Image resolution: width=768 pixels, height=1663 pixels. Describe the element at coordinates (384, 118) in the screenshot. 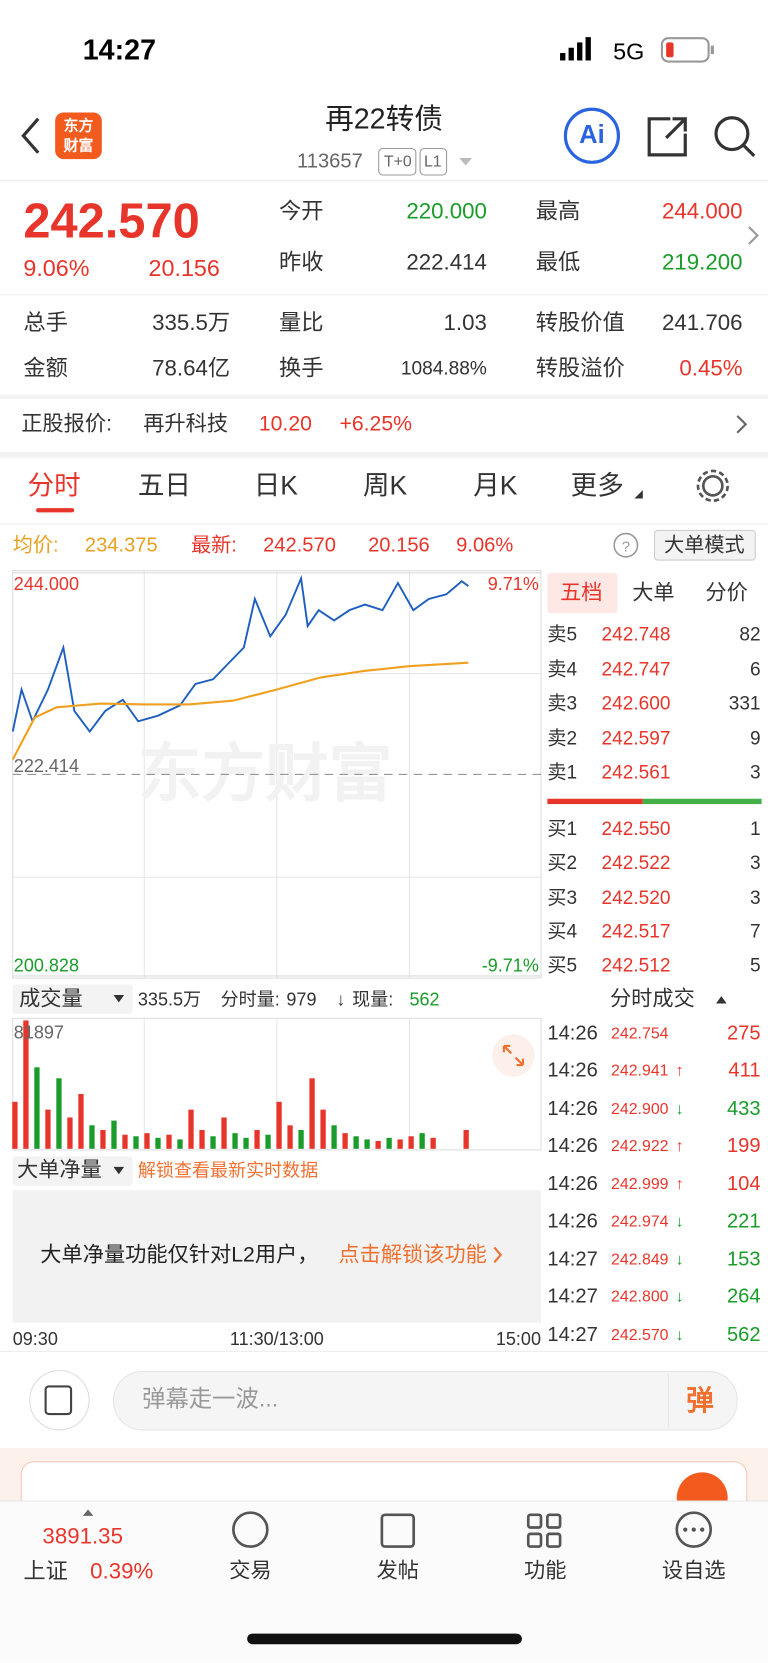

I see `title: 再22转债` at that location.